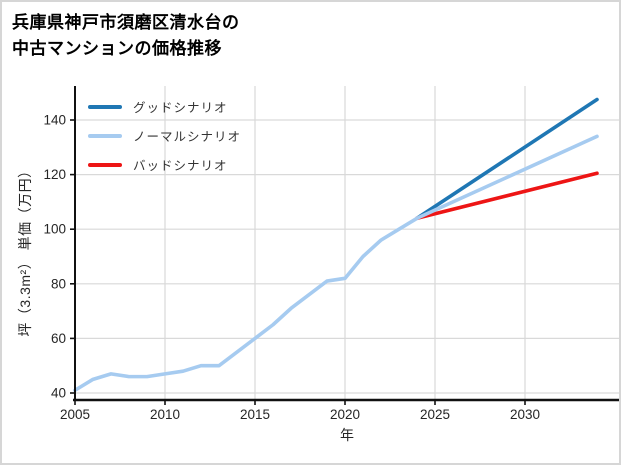 The width and height of the screenshot is (621, 465). I want to click on legend-item-good: グッドシナリオ, so click(164, 106).